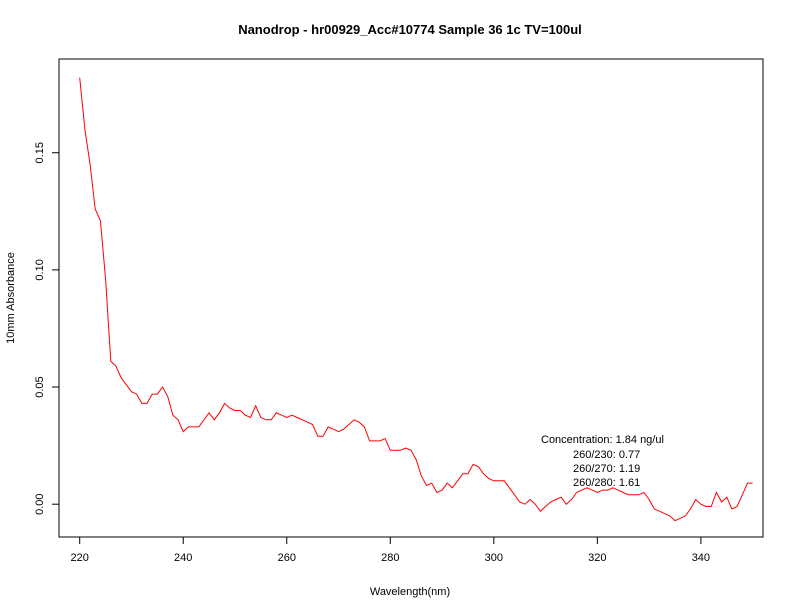 The width and height of the screenshot is (792, 612). I want to click on annotation-ratio-270: 260/270: 1.19, so click(606, 469).